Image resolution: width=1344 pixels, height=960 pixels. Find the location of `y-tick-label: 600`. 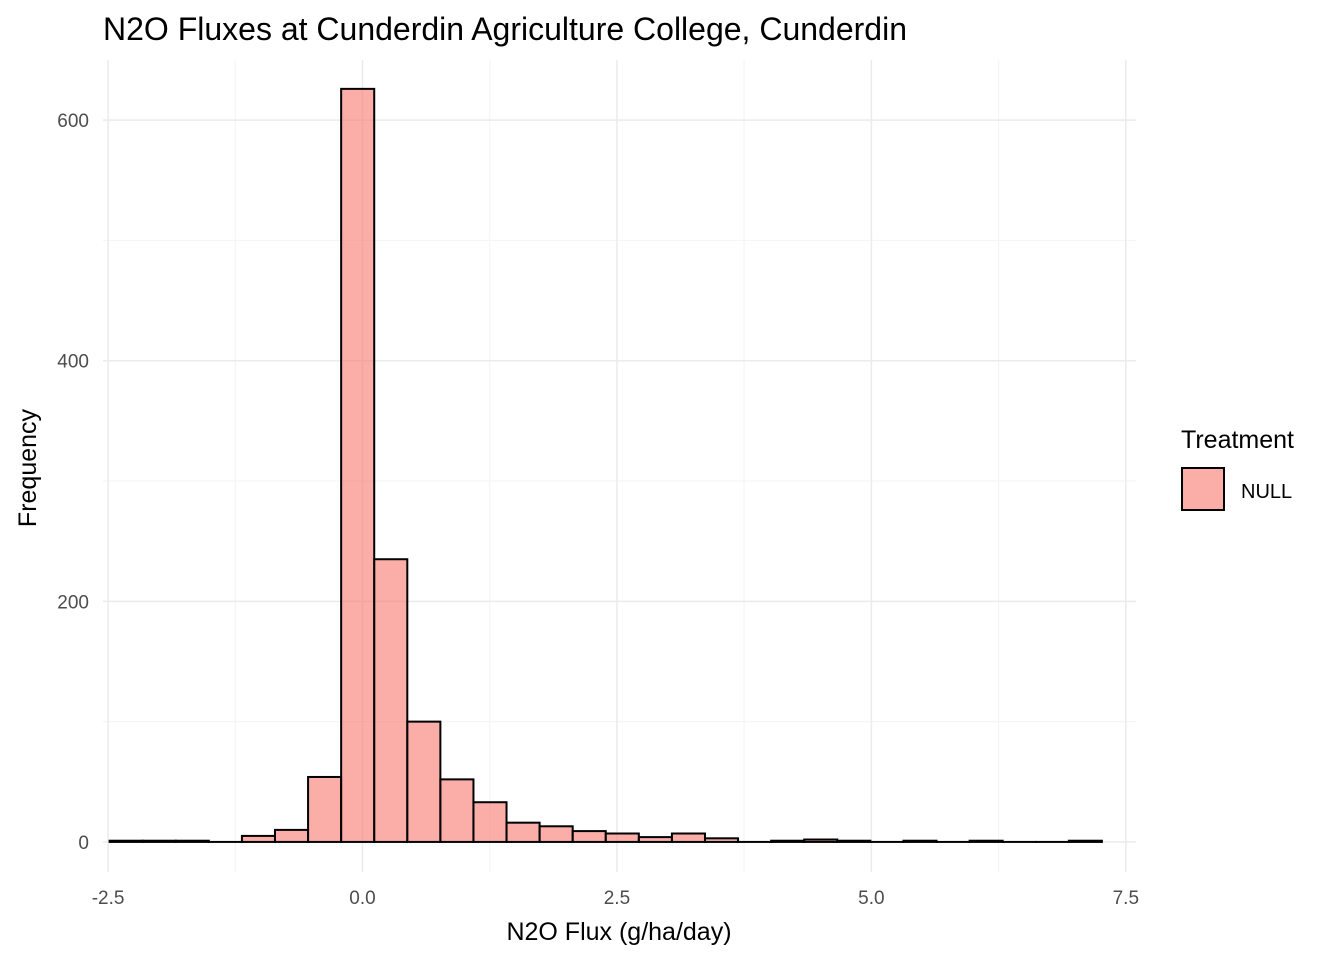

y-tick-label: 600 is located at coordinates (73, 121).